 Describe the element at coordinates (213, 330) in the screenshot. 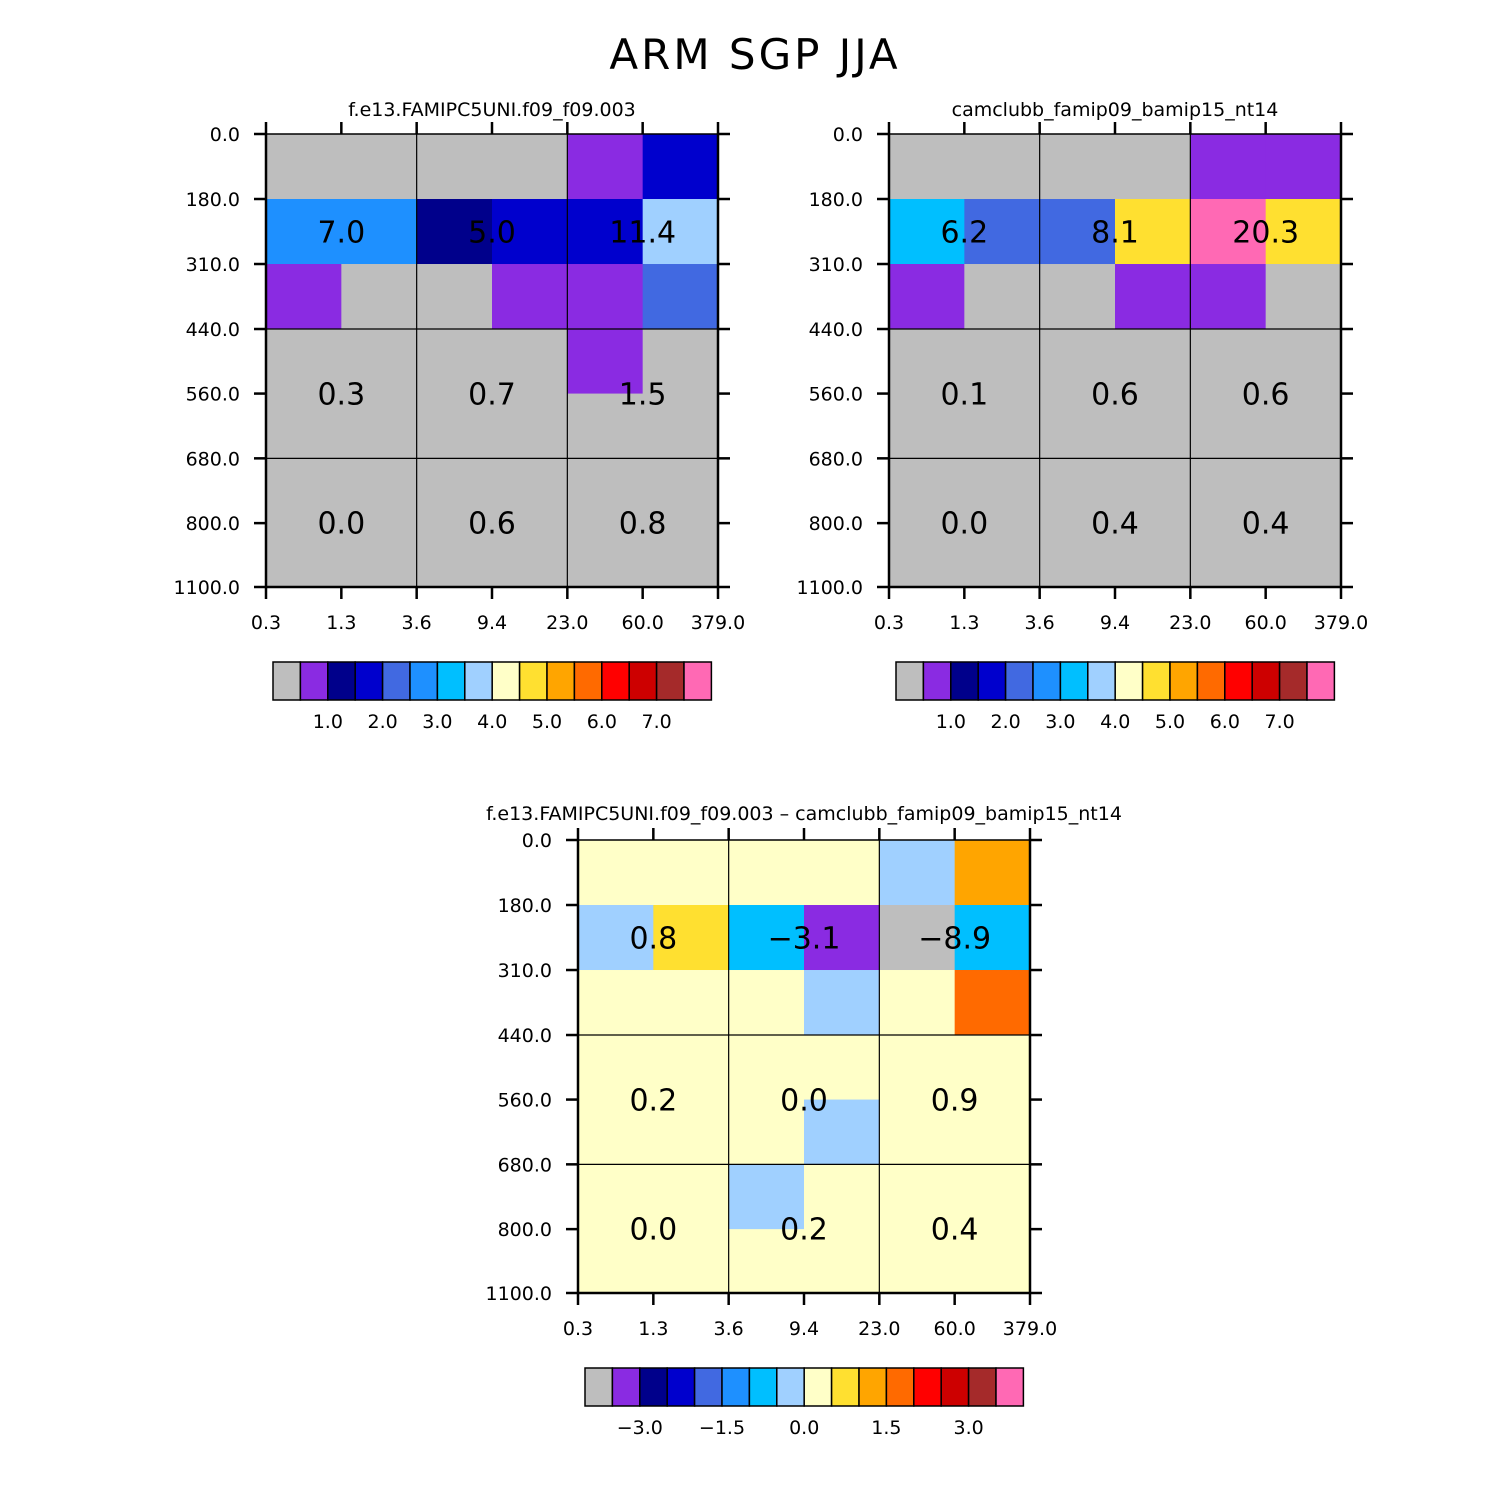

I see `y-tick-label: 440.0` at that location.